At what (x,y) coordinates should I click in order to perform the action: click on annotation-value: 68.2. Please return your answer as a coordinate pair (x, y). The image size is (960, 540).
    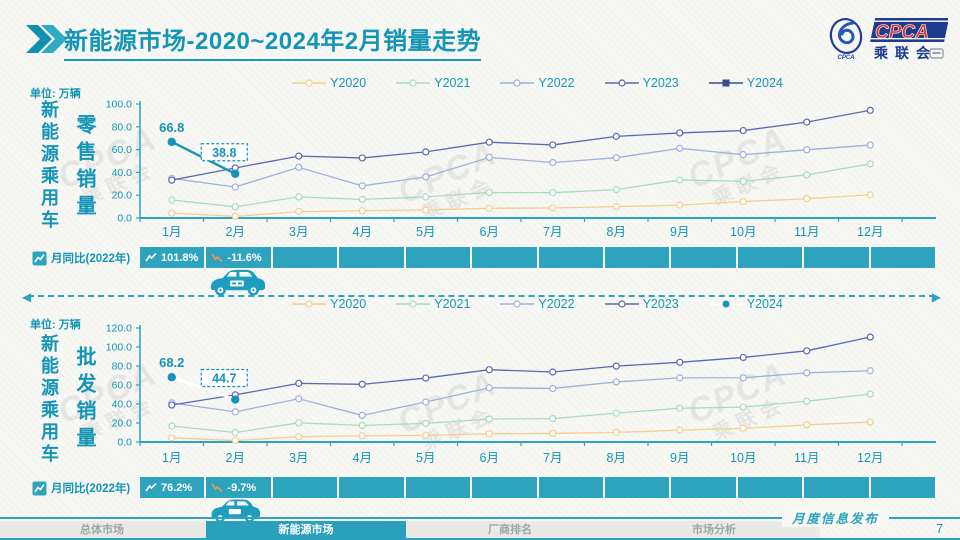
    Looking at the image, I should click on (171, 362).